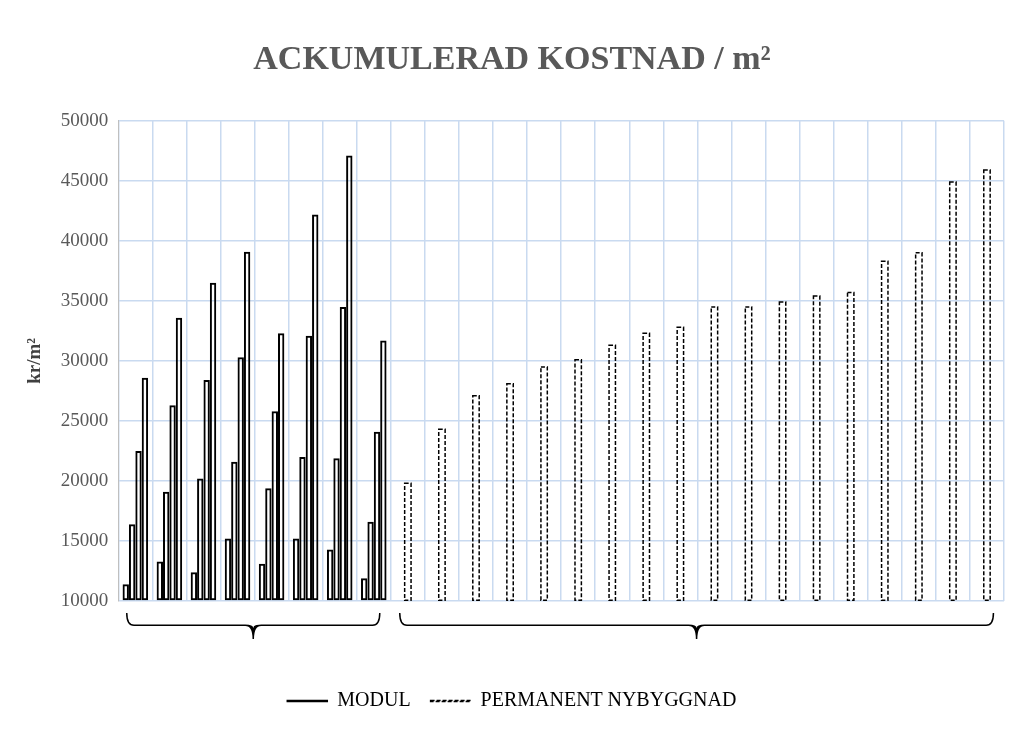 The width and height of the screenshot is (1024, 731). What do you see at coordinates (512, 58) in the screenshot?
I see `chart-title: ACKUMULERAD KOSTNAD / m²` at bounding box center [512, 58].